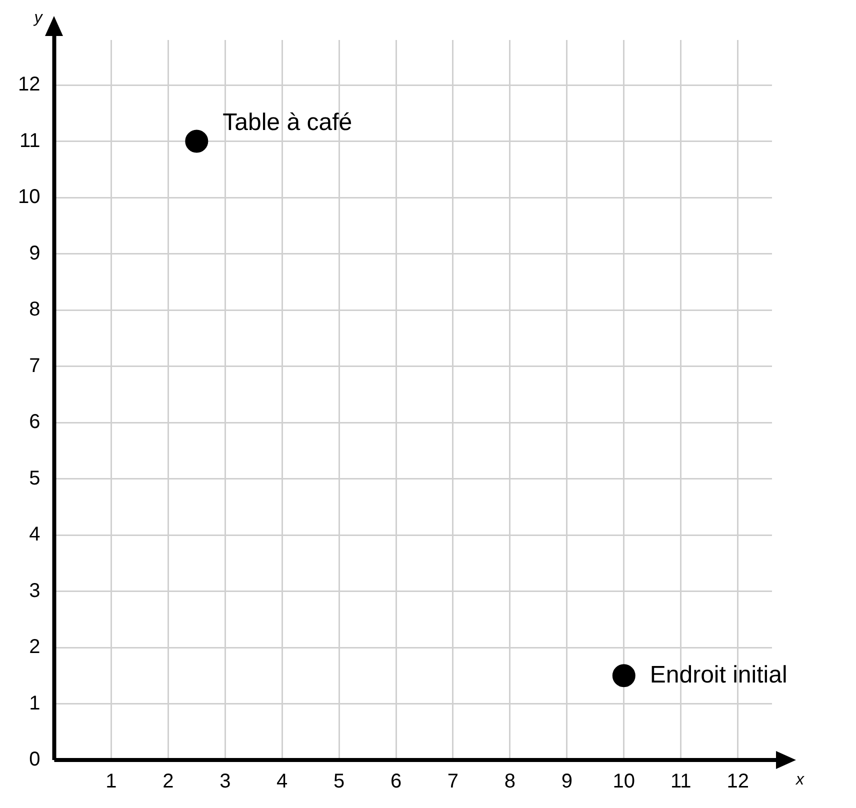 The height and width of the screenshot is (808, 856). What do you see at coordinates (510, 781) in the screenshot?
I see `x-tick-label: 8` at bounding box center [510, 781].